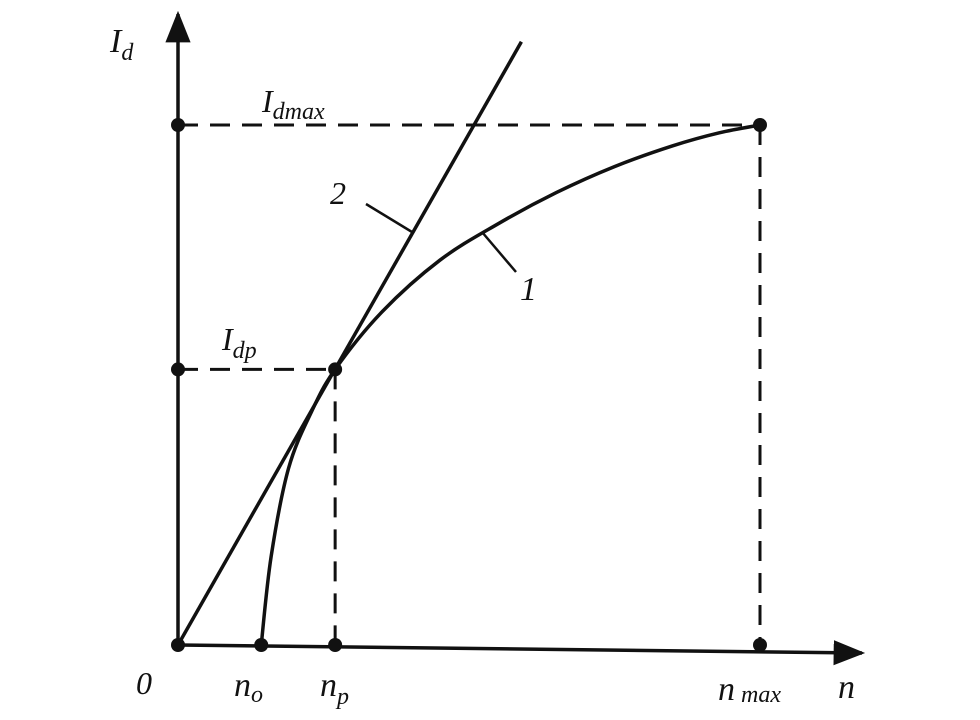 Image resolution: width=980 pixels, height=720 pixels. I want to click on y-axis-label: Id, so click(121, 44).